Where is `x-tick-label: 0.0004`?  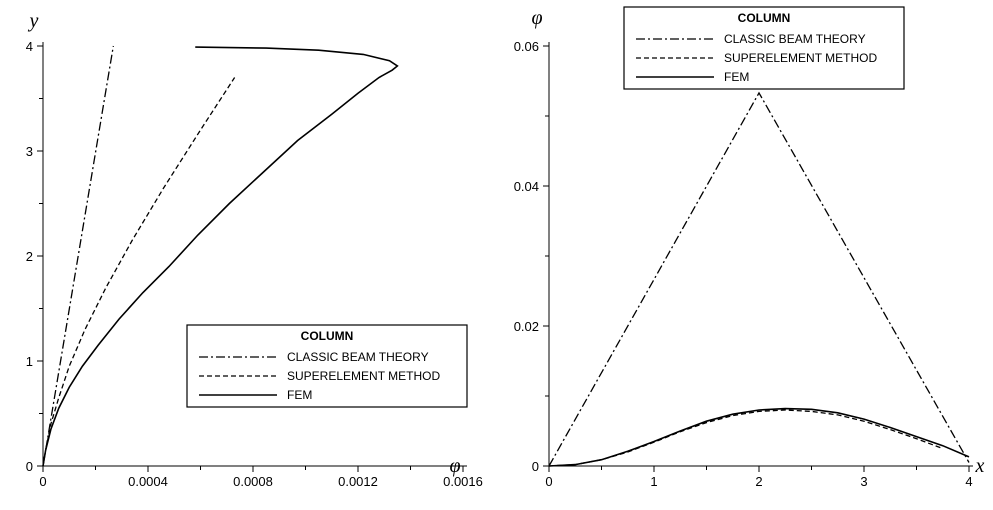 x-tick-label: 0.0004 is located at coordinates (148, 481).